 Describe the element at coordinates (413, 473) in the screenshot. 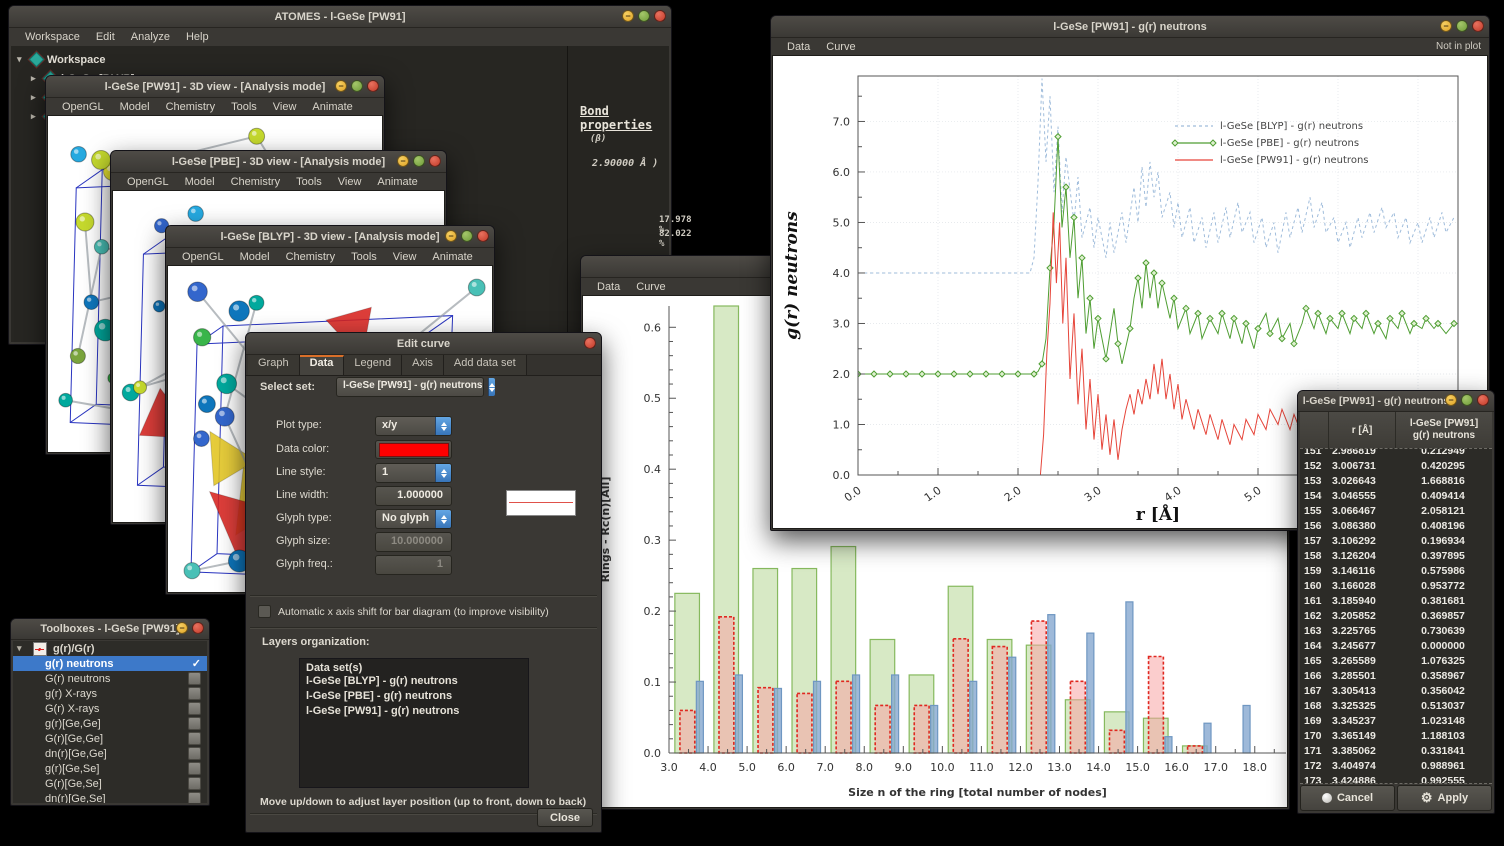

I see `line-style-combo: 1` at that location.